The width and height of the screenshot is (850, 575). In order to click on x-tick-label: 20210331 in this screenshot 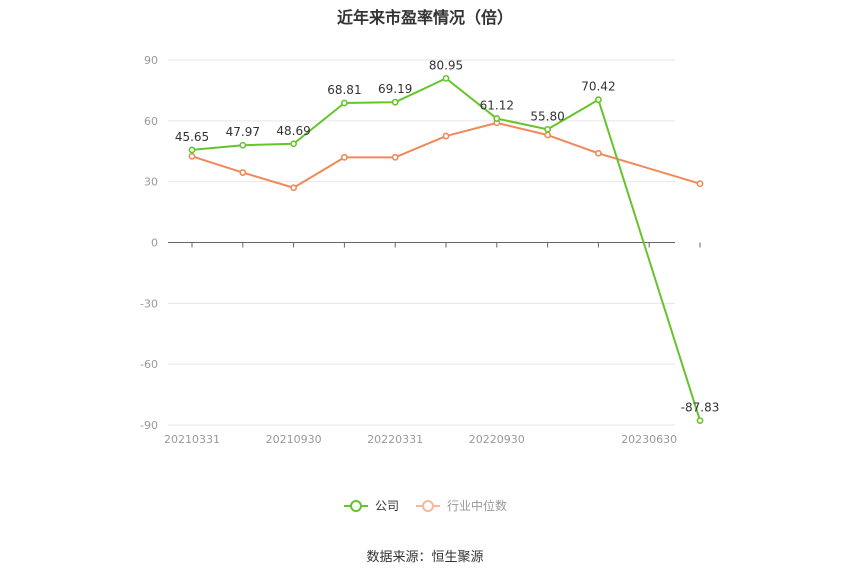, I will do `click(192, 439)`.